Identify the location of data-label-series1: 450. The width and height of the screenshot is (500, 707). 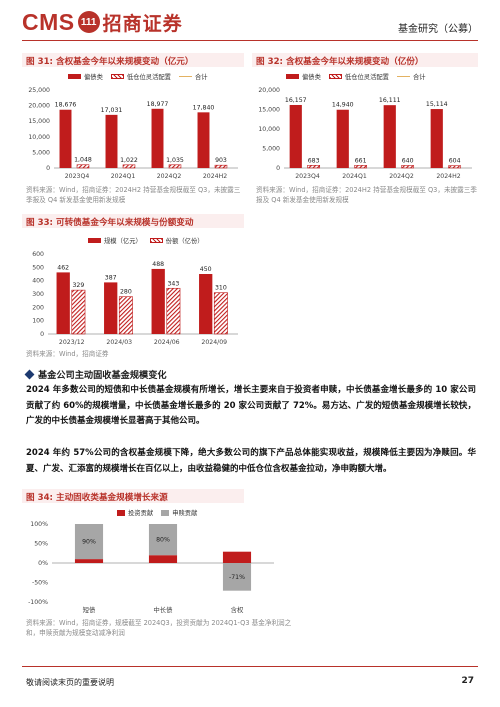
(206, 269).